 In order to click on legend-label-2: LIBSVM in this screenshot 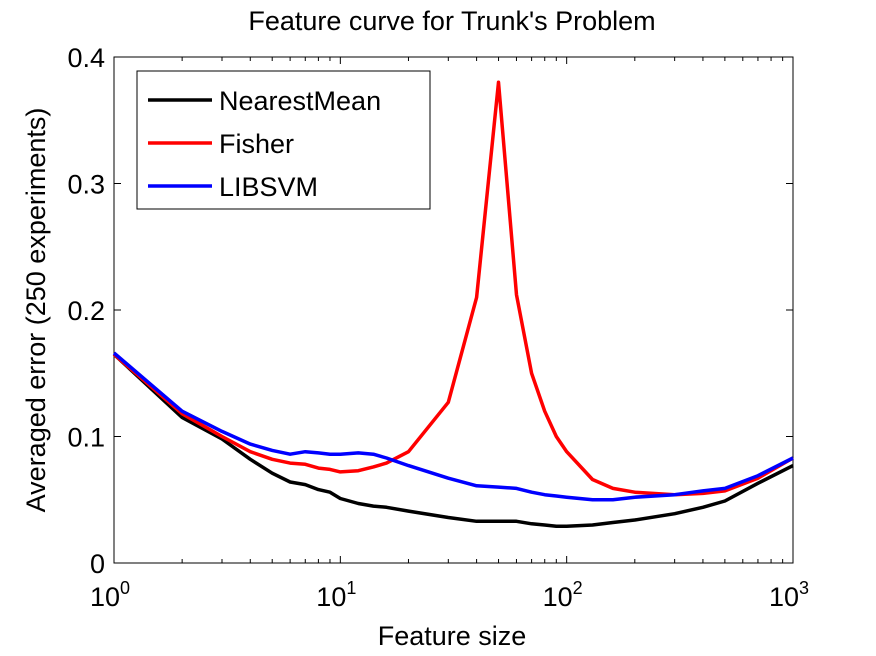, I will do `click(268, 187)`.